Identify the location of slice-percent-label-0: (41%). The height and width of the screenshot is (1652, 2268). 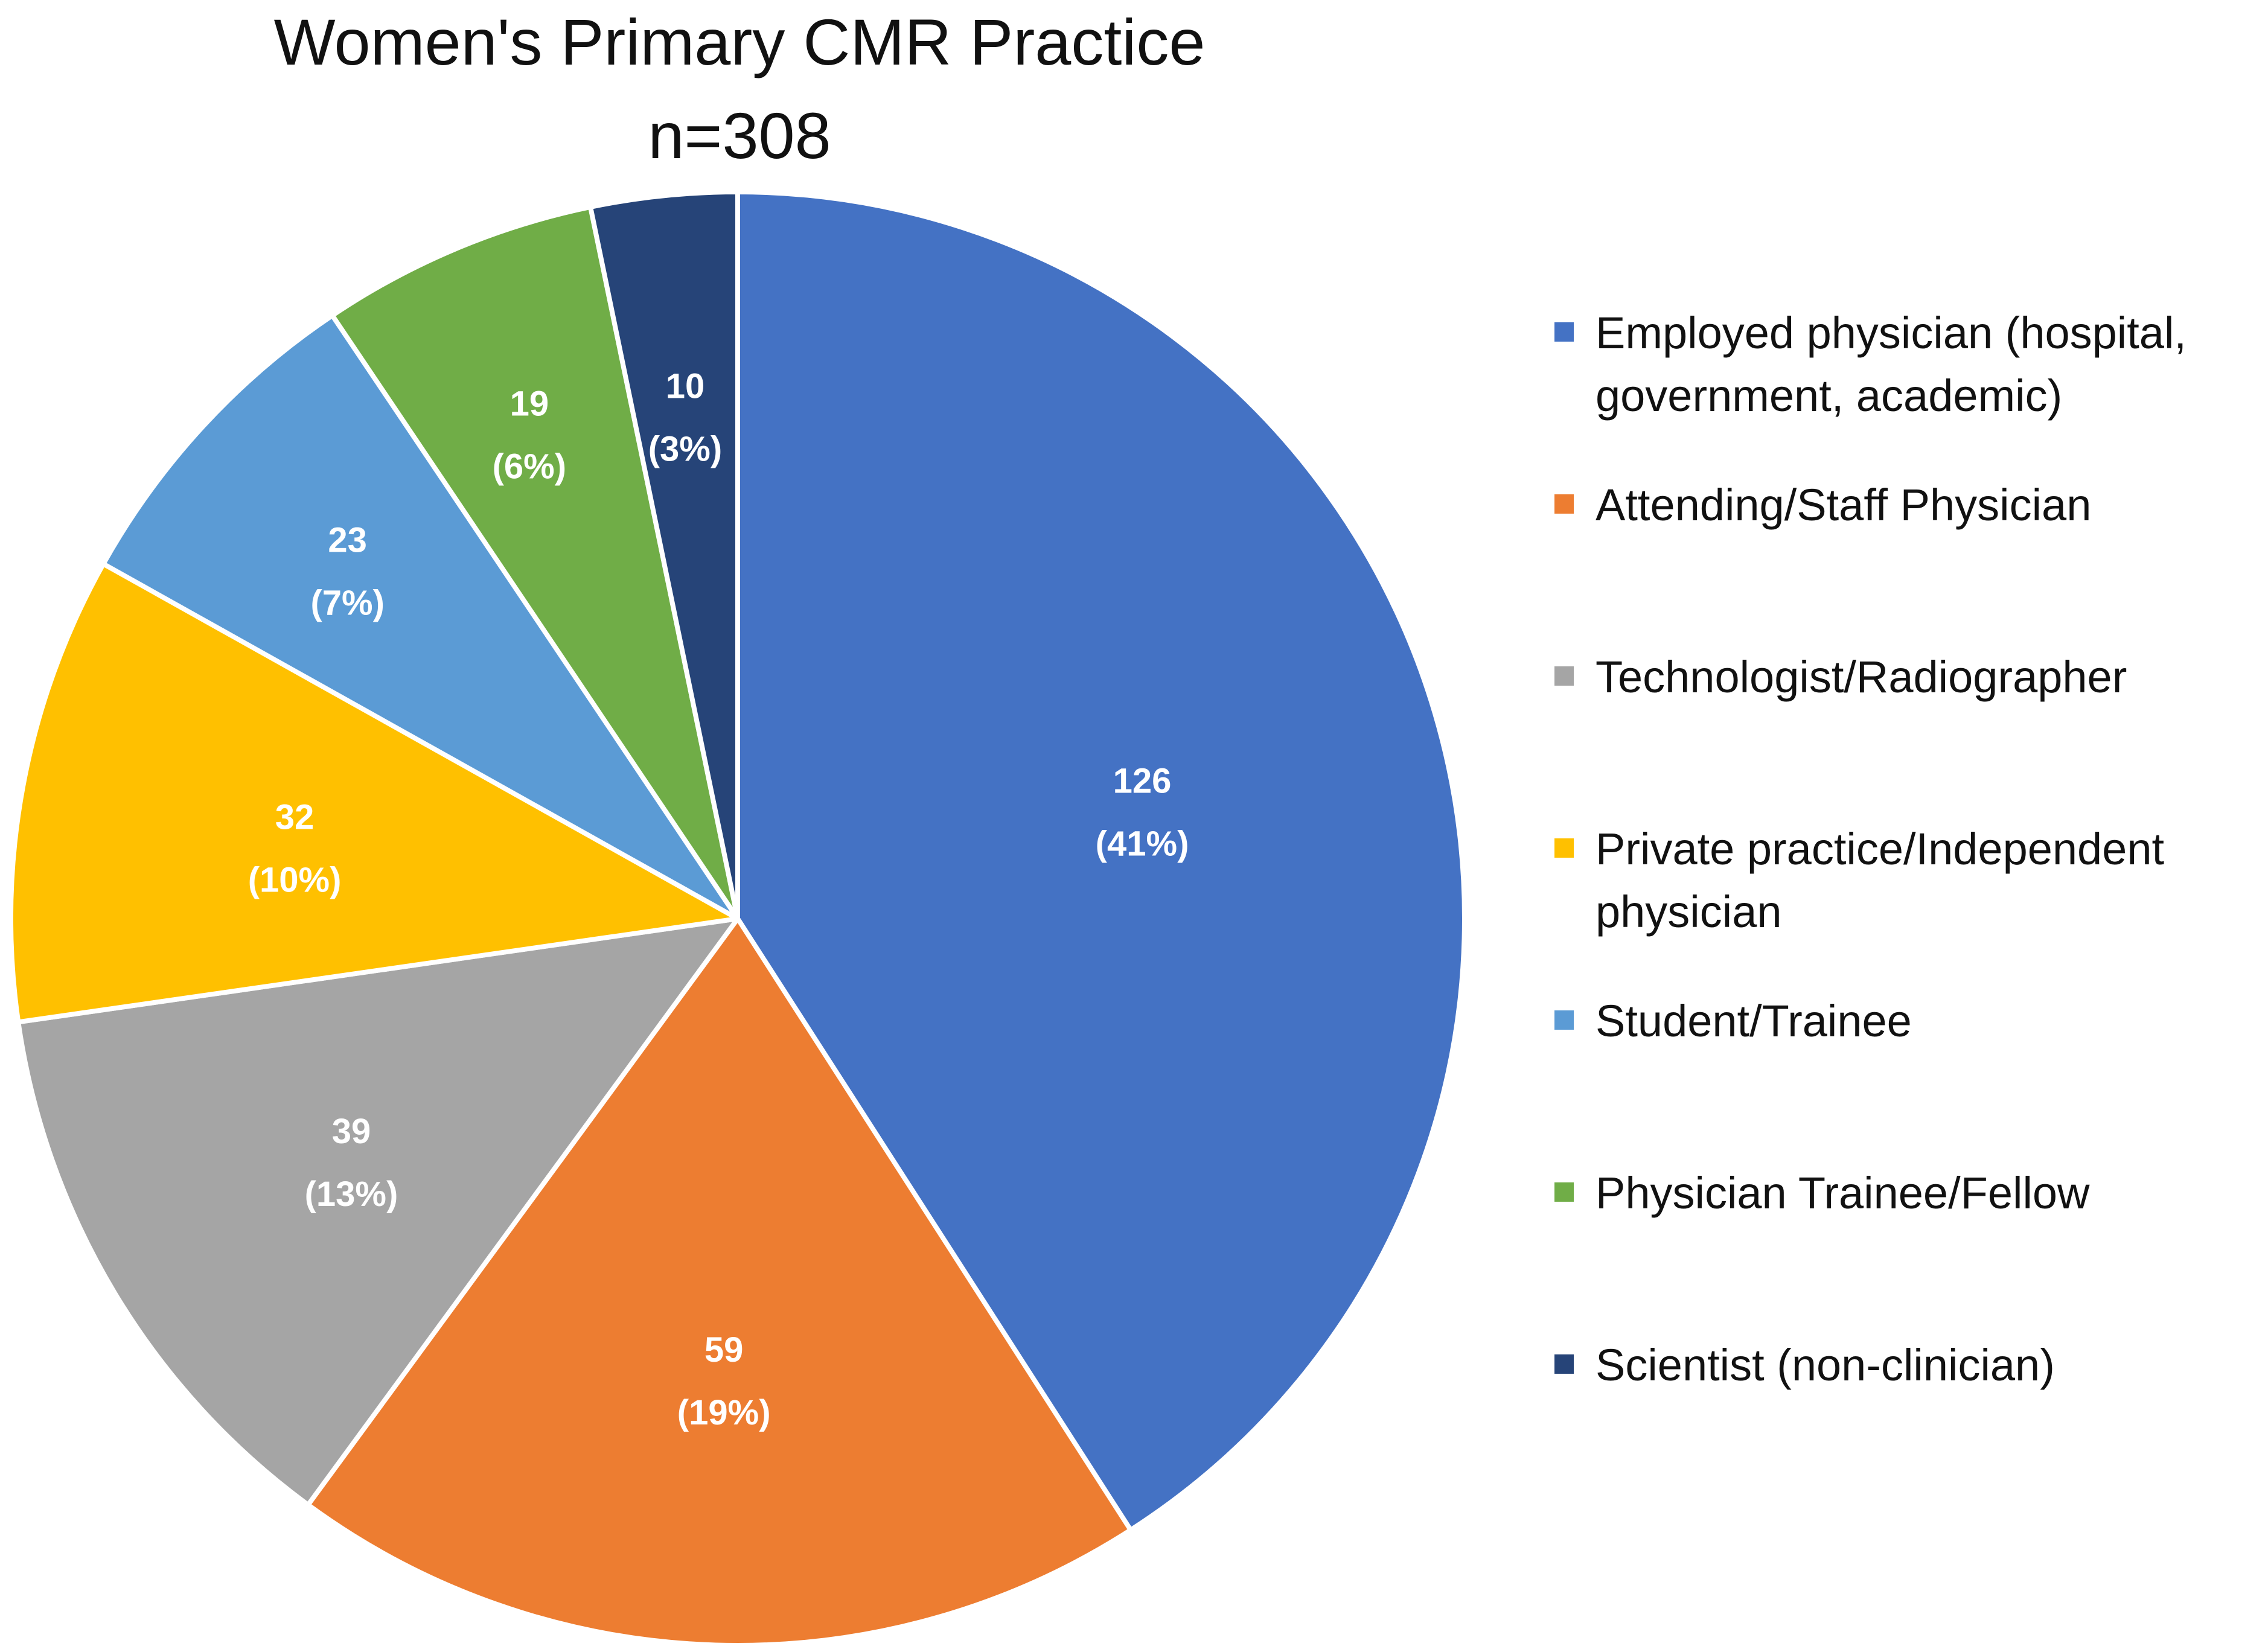
(1142, 843).